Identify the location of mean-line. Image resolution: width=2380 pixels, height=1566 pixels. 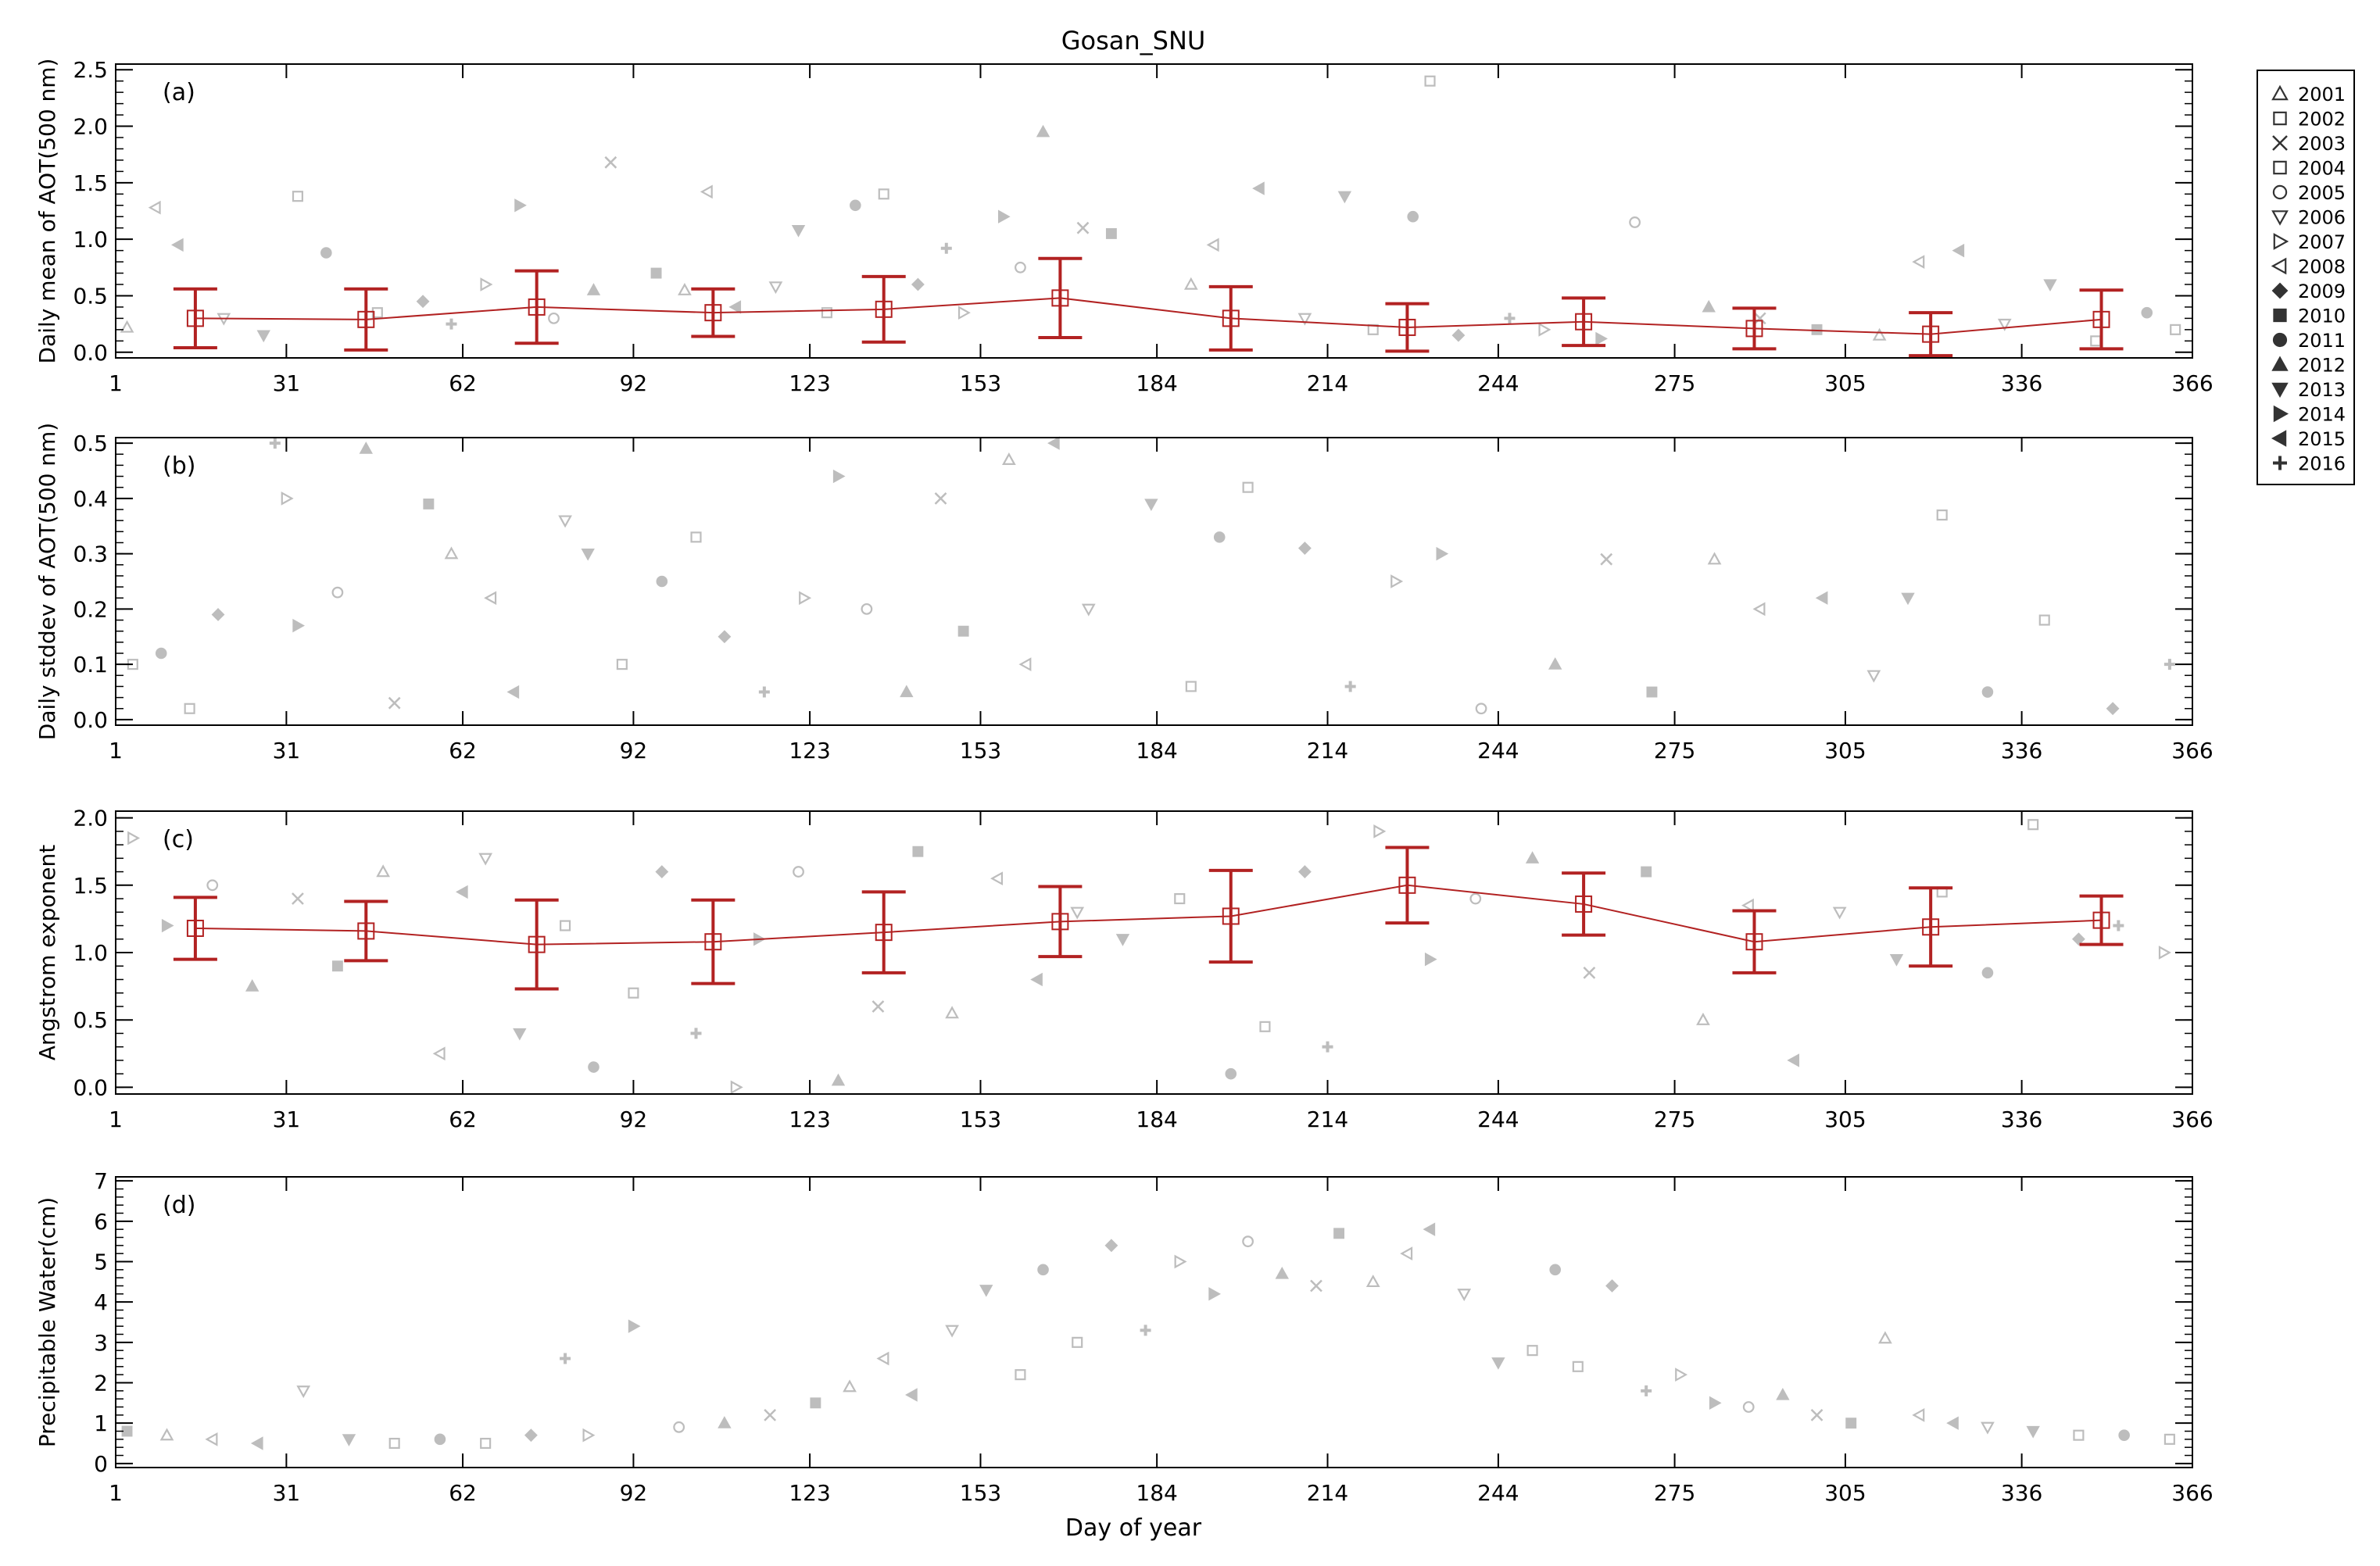
(1148, 316).